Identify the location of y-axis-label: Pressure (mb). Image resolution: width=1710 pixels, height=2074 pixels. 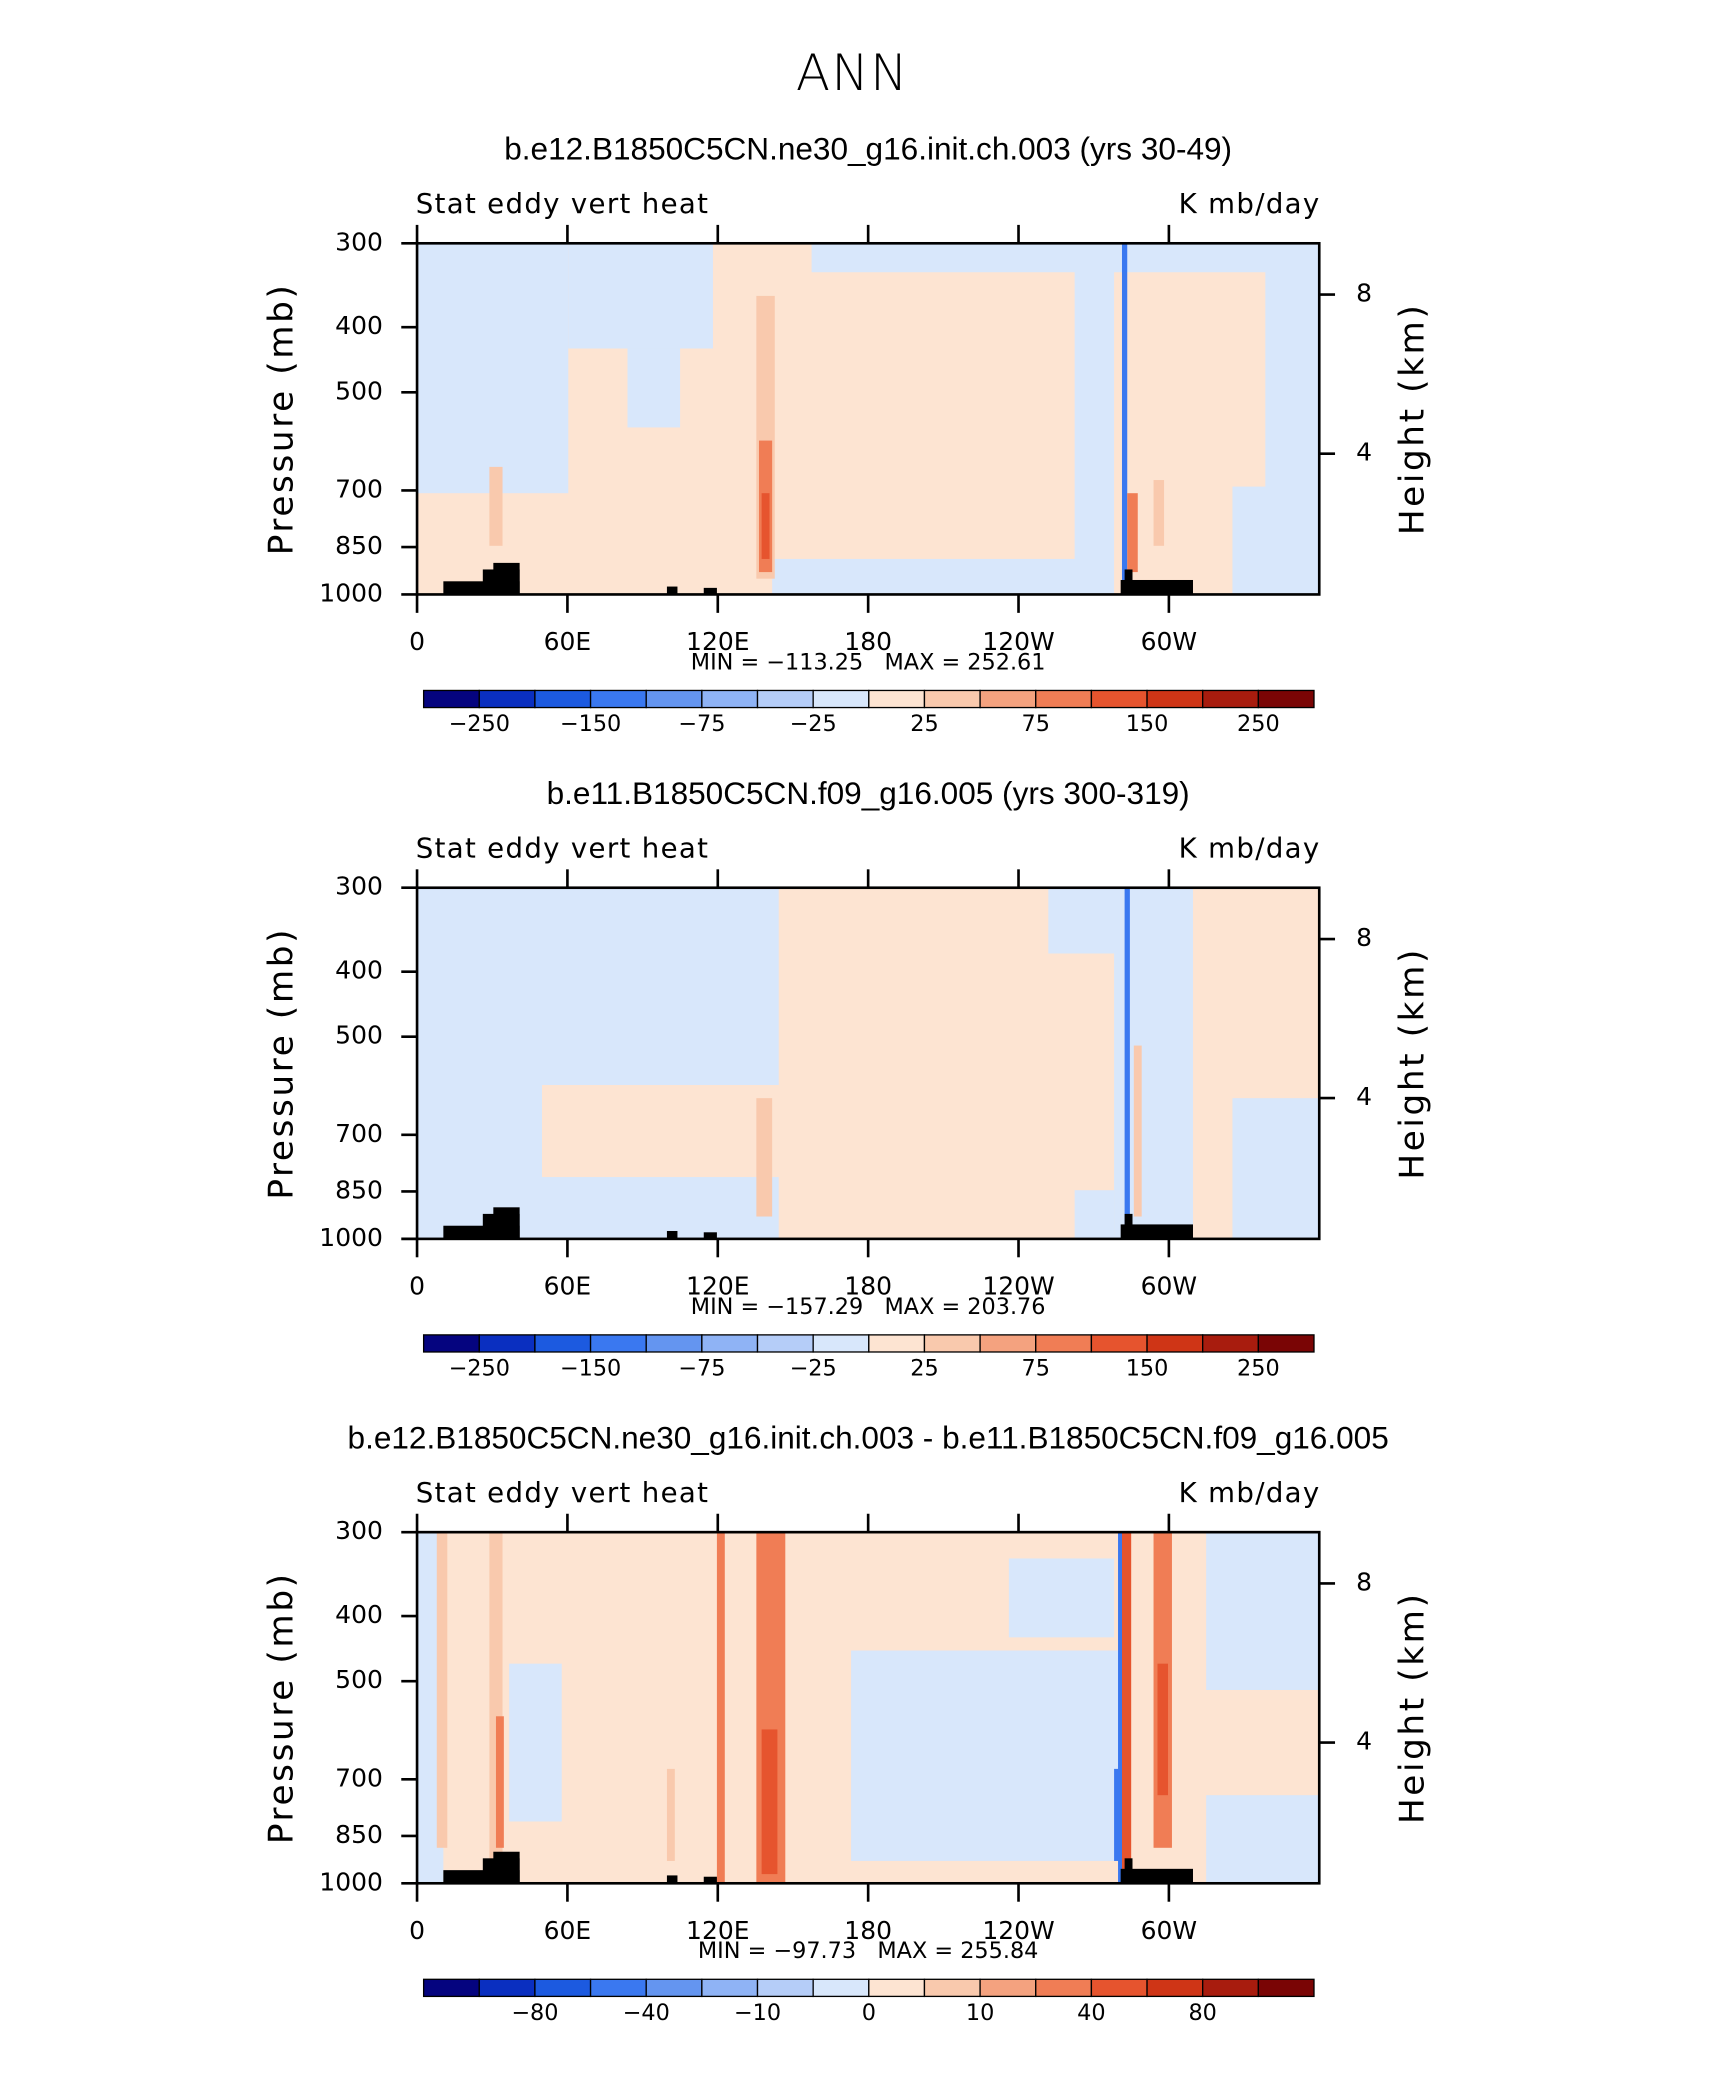
(281, 1707).